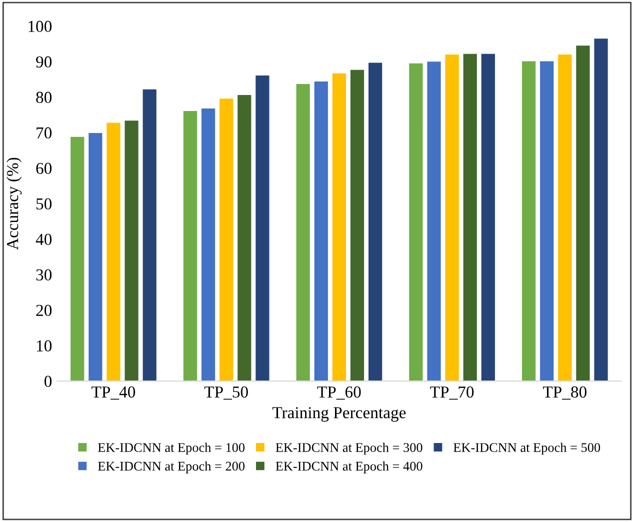 The height and width of the screenshot is (522, 634). Describe the element at coordinates (44, 275) in the screenshot. I see `y-tick-label: 30` at that location.